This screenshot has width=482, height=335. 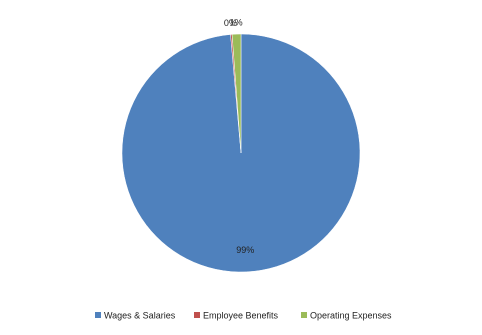 I want to click on legend-label: Employee Benefits, so click(x=241, y=315).